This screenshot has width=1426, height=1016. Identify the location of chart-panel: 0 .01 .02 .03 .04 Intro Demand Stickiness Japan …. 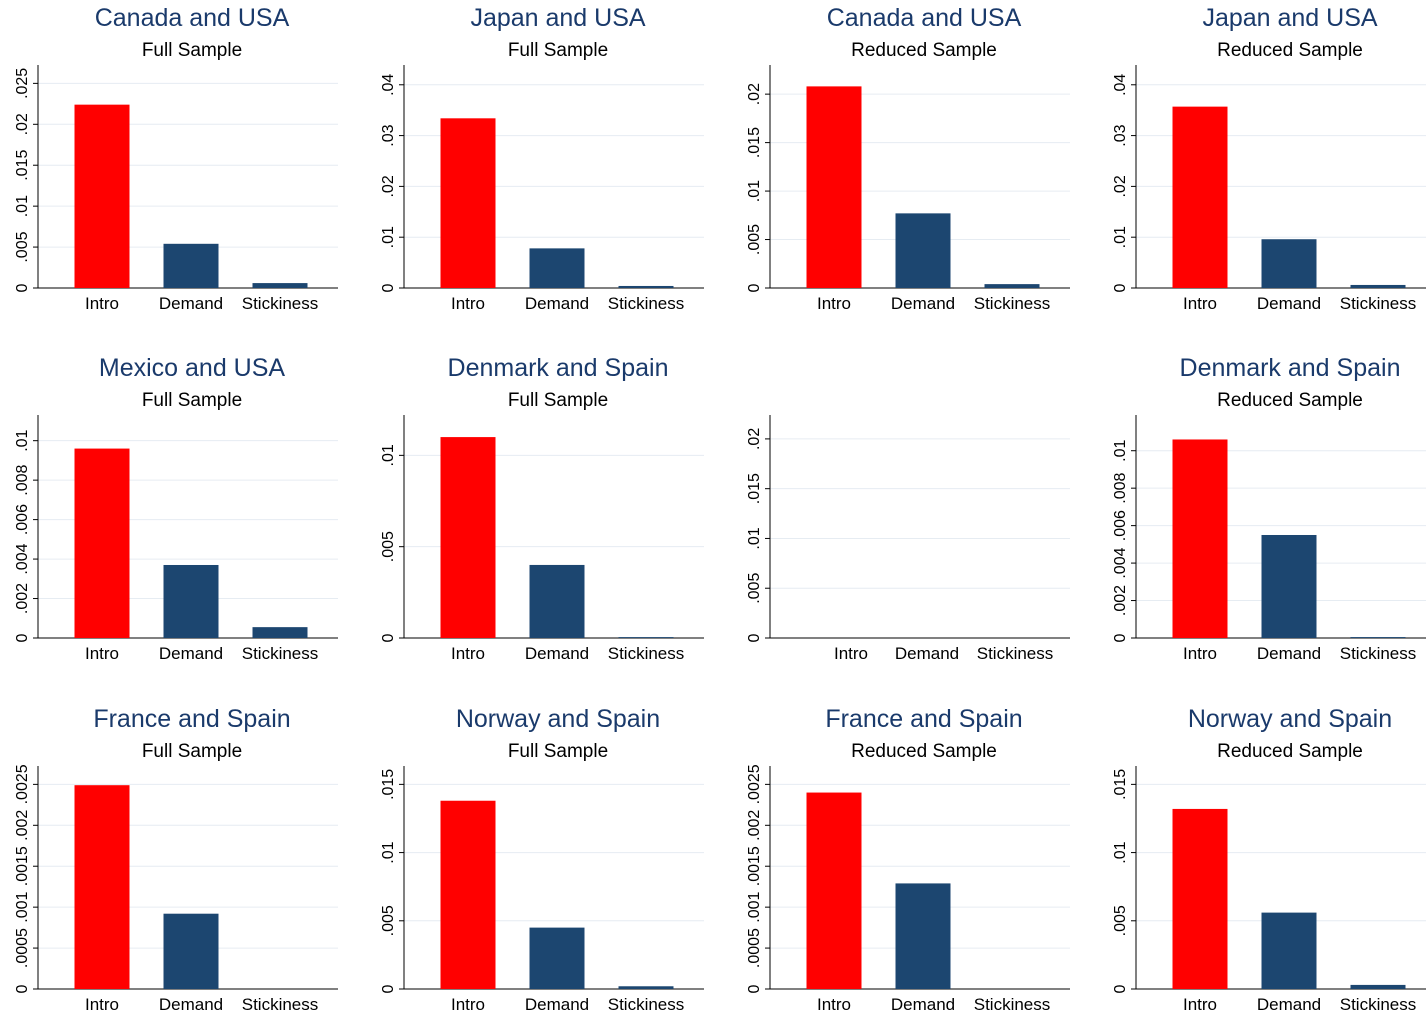
(536, 157).